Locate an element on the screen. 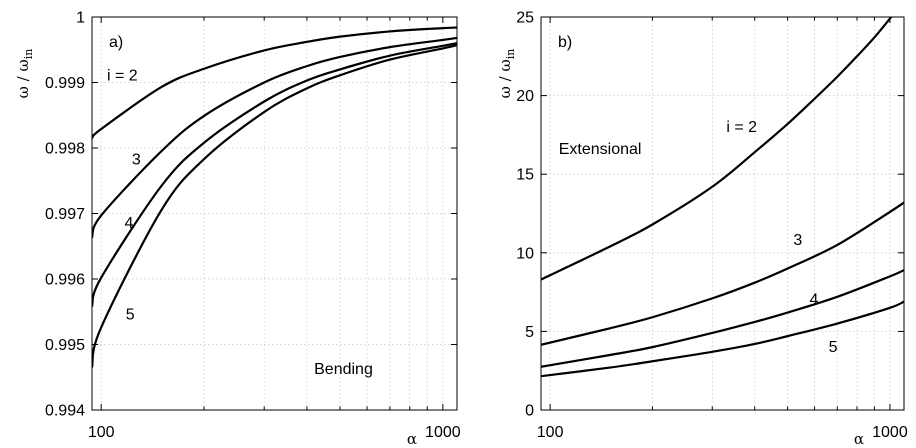 This screenshot has height=448, width=916. y-tick-label: 0.996 is located at coordinates (65, 280).